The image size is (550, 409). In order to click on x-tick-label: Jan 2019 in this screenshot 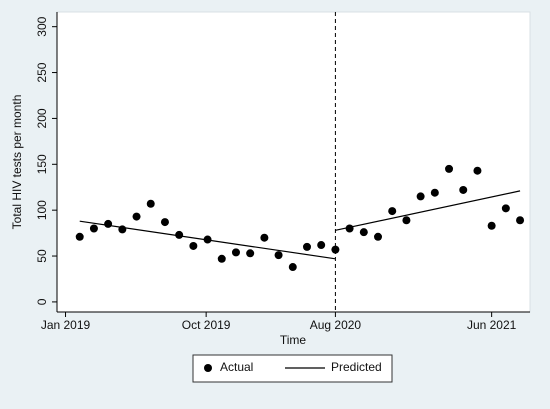, I will do `click(66, 325)`.